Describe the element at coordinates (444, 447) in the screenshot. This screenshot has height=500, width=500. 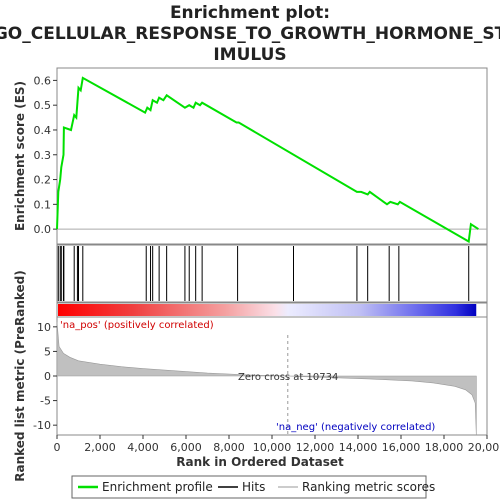
I see `x-tick-label: 18,000` at that location.